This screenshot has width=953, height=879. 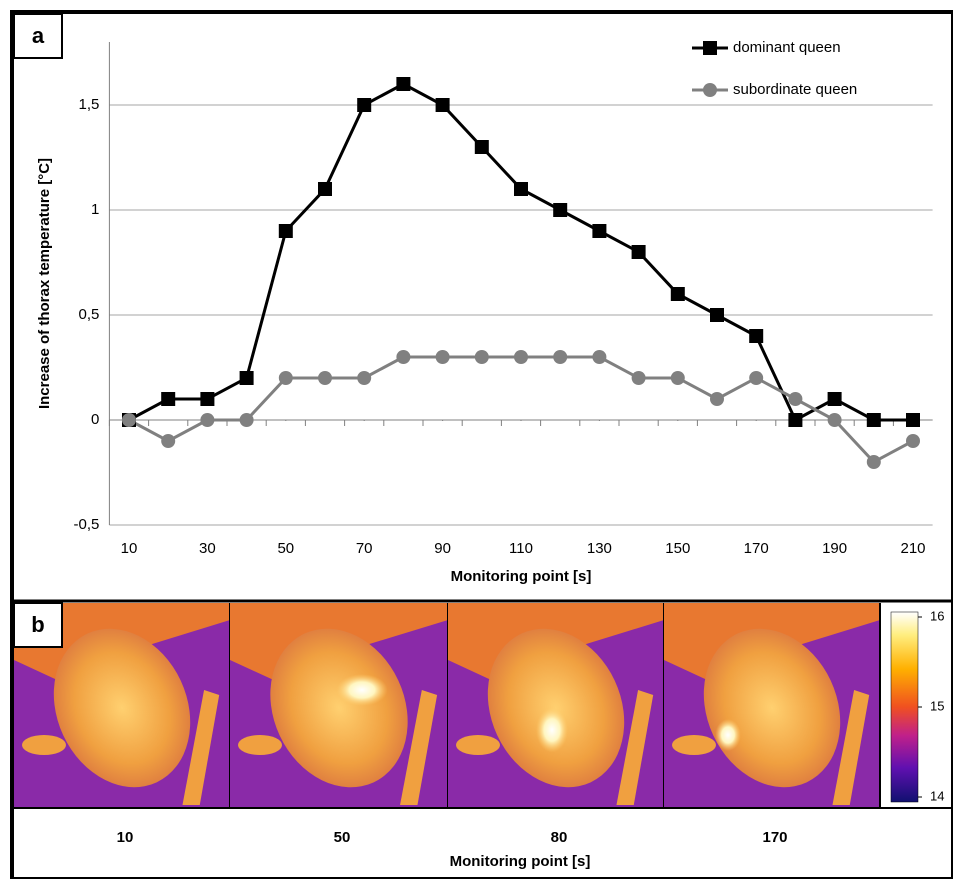 I want to click on frame-label: 170, so click(x=774, y=837).